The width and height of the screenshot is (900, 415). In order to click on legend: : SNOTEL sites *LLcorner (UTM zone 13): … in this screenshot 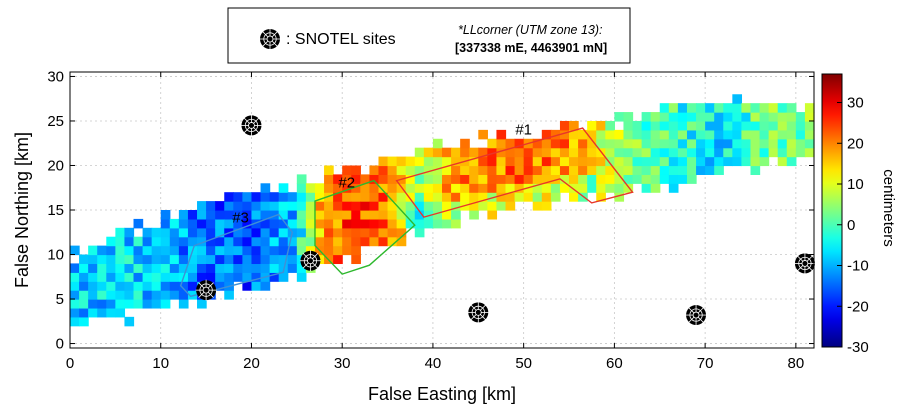, I will do `click(429, 35)`.